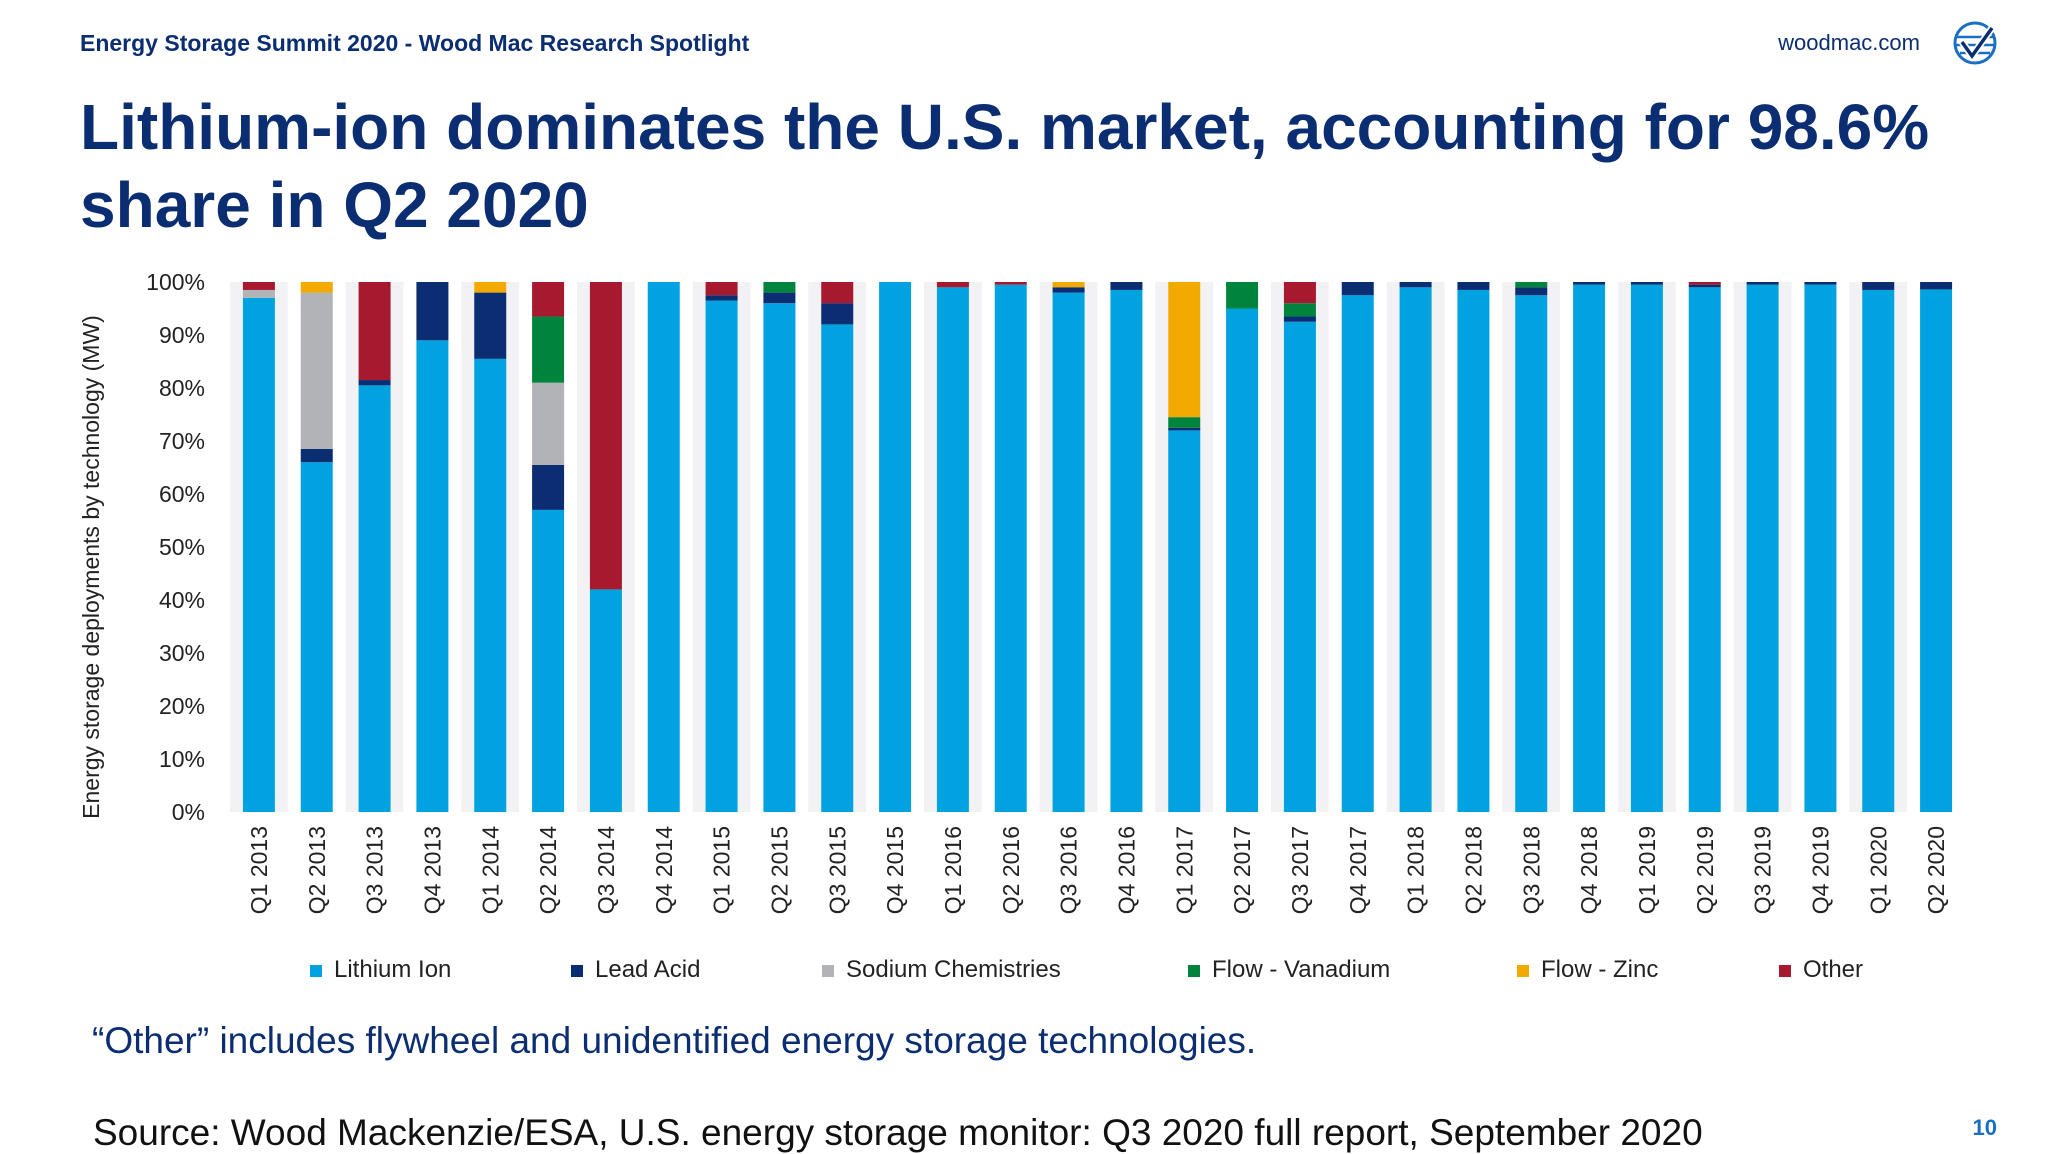 The width and height of the screenshot is (2048, 1154). I want to click on x-tick-label: Q4 2017, so click(1358, 870).